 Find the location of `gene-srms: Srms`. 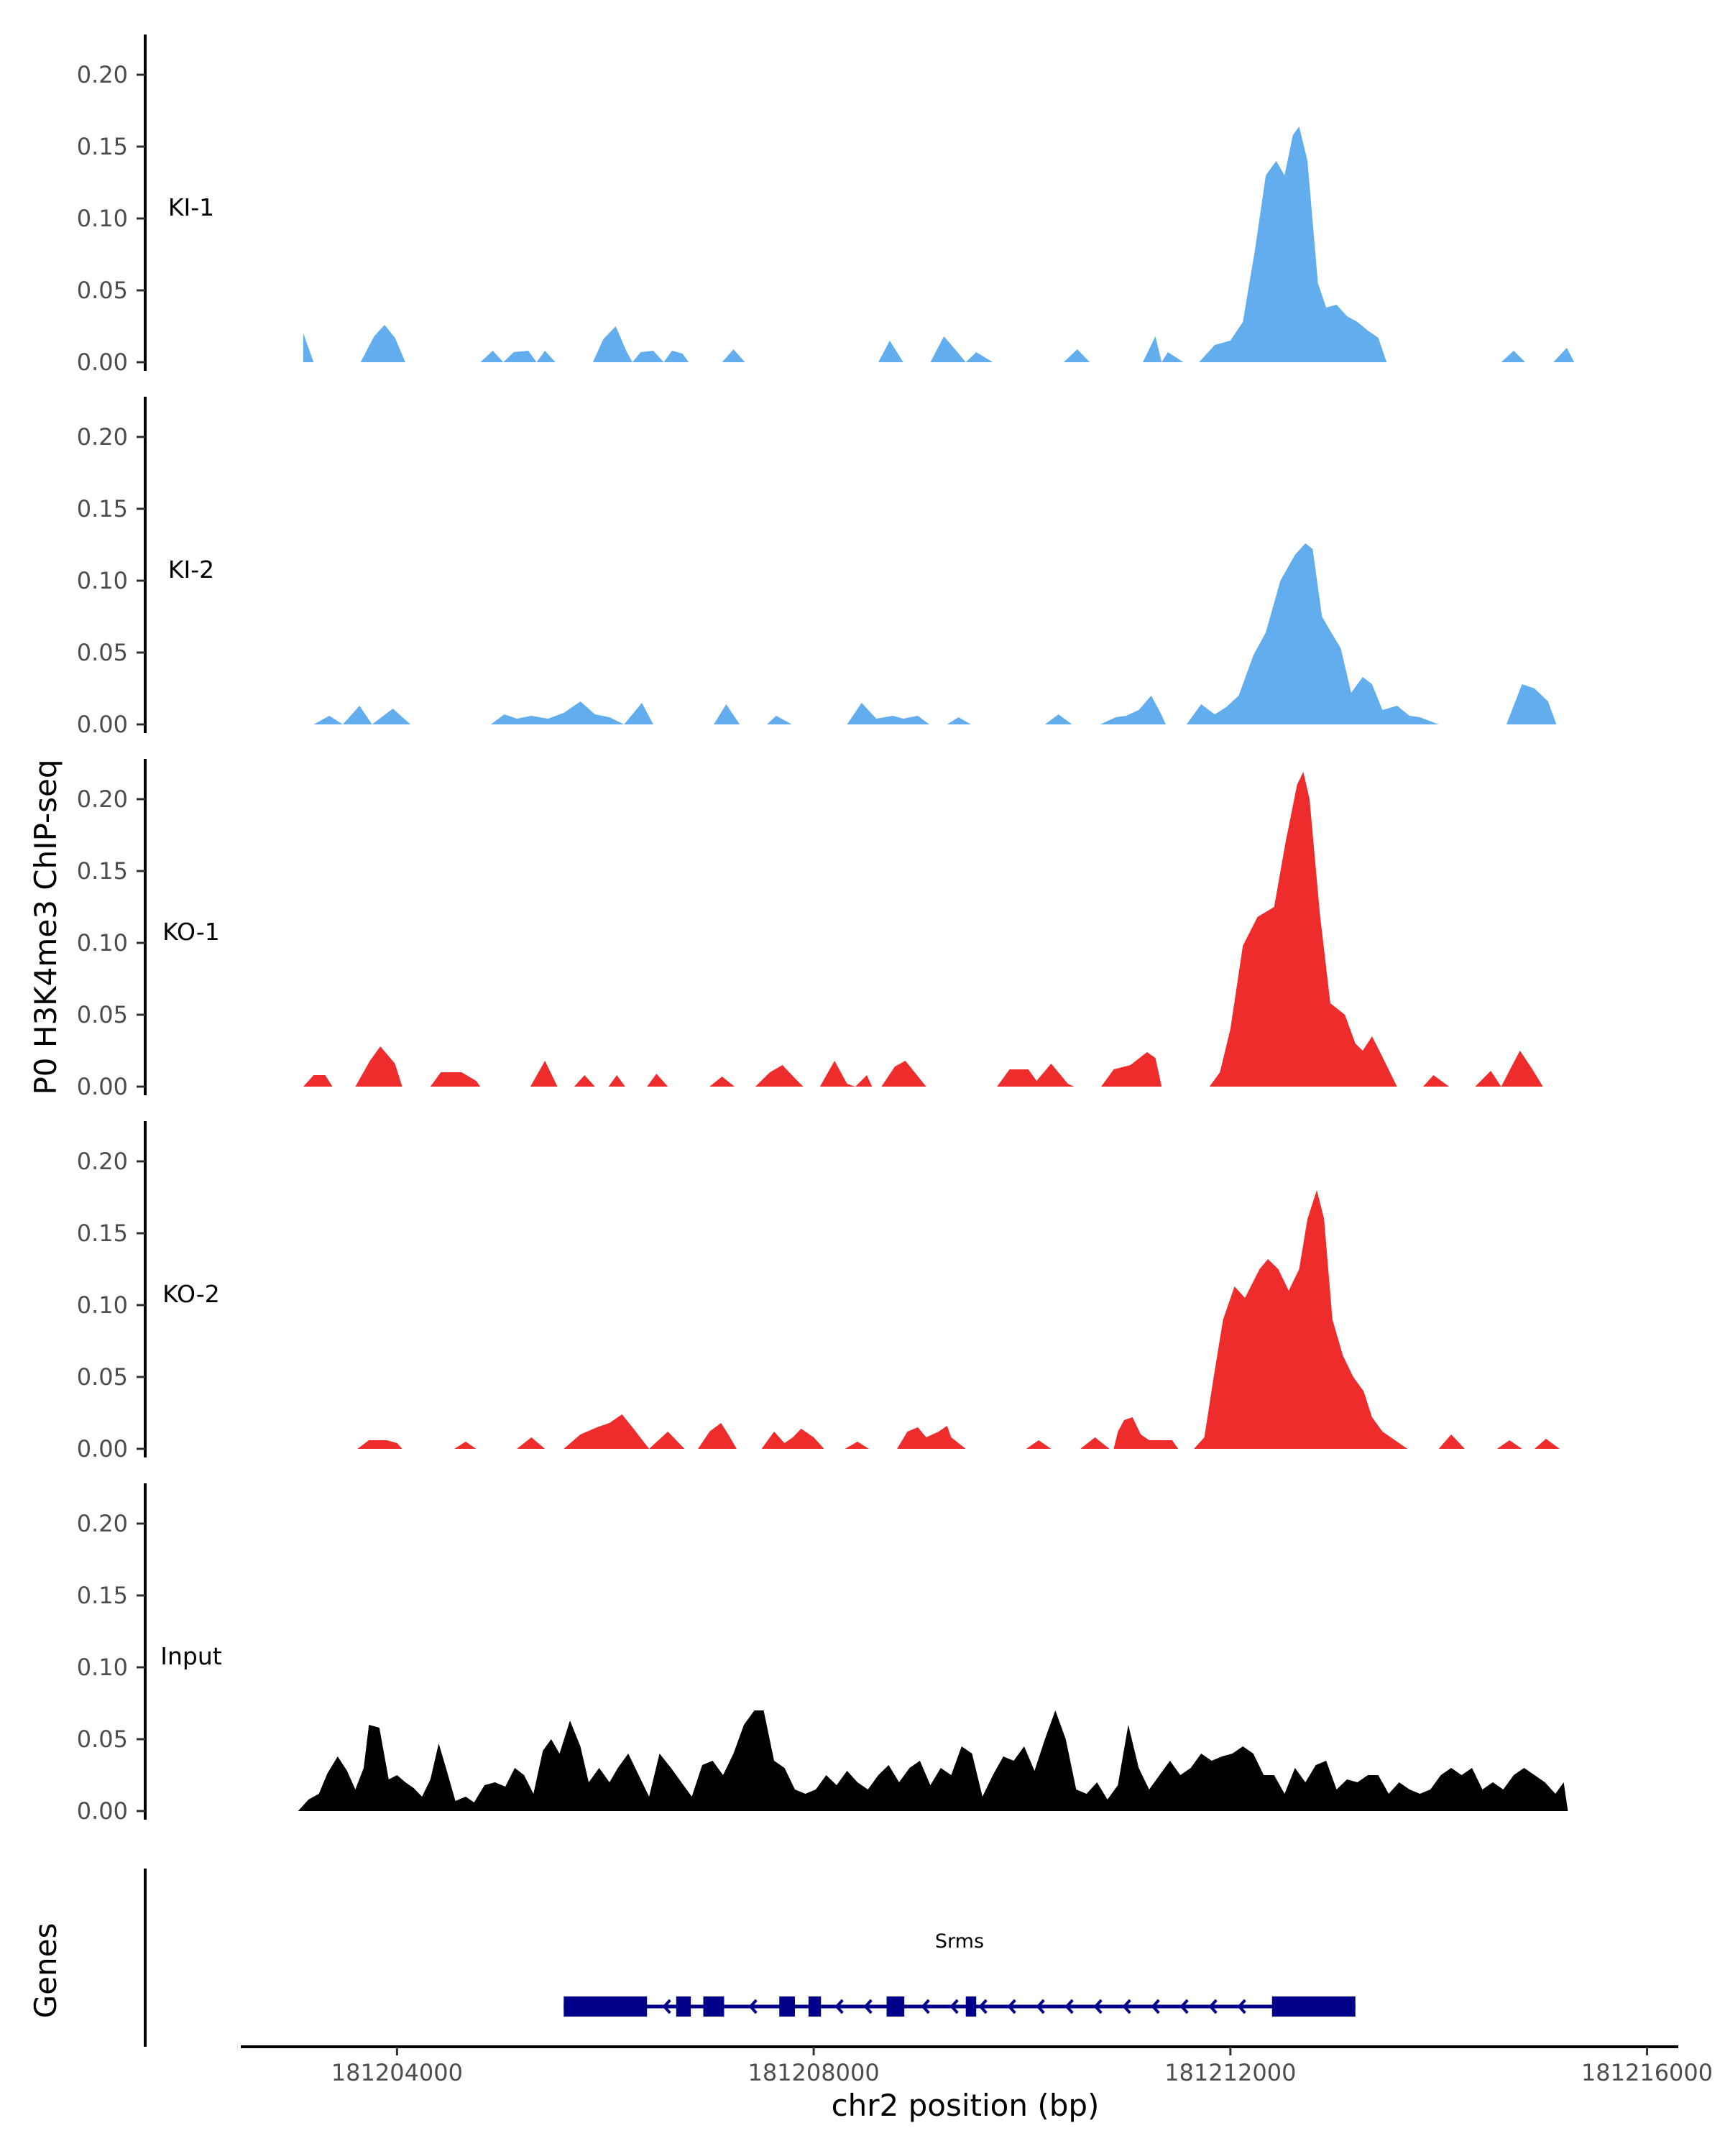

gene-srms: Srms is located at coordinates (960, 1973).